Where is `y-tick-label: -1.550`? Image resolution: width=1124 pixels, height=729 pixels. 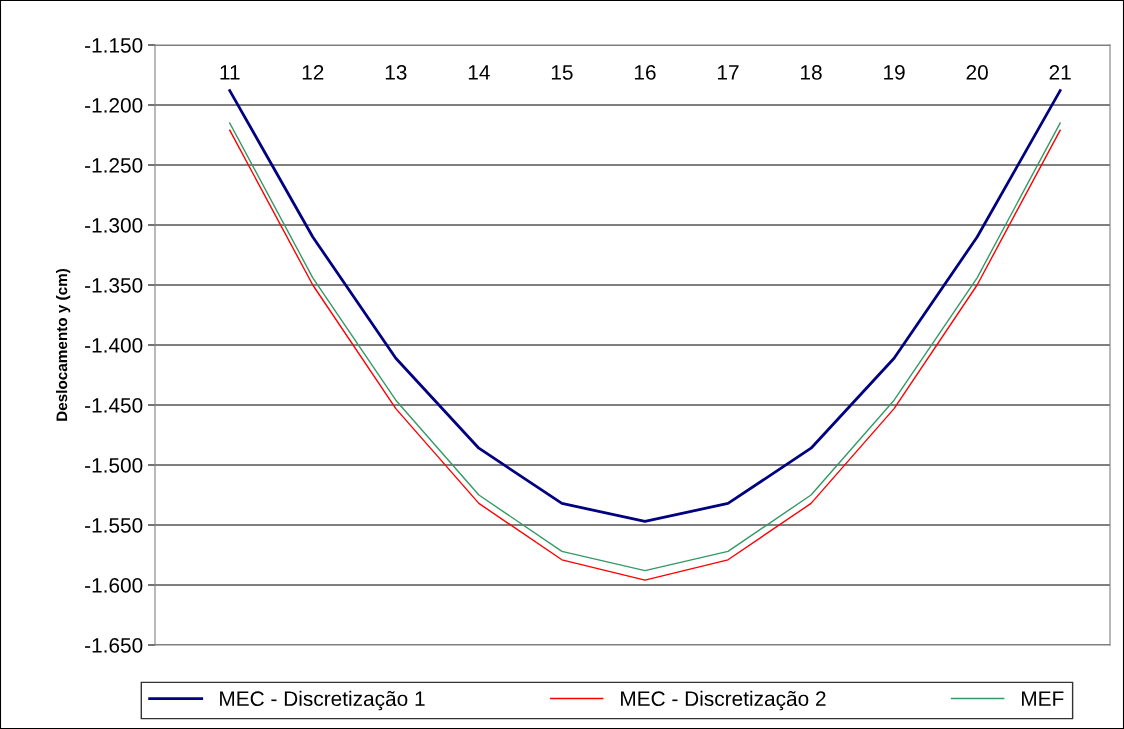
y-tick-label: -1.550 is located at coordinates (114, 525).